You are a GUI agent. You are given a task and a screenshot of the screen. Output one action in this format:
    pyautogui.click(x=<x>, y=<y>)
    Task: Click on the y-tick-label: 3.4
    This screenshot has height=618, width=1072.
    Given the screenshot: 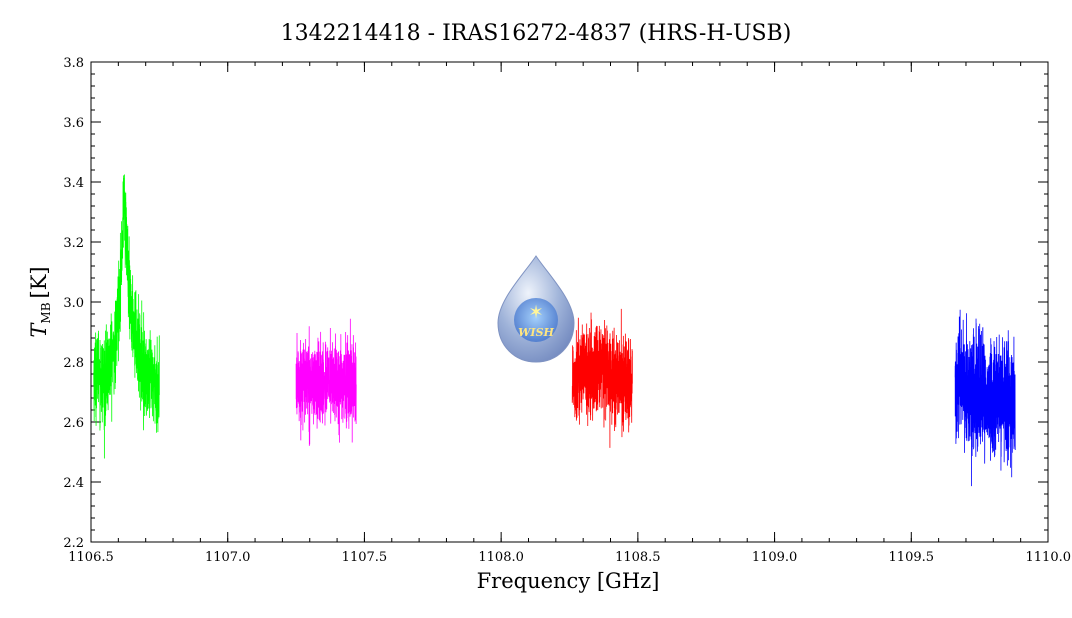 What is the action you would take?
    pyautogui.click(x=73, y=183)
    